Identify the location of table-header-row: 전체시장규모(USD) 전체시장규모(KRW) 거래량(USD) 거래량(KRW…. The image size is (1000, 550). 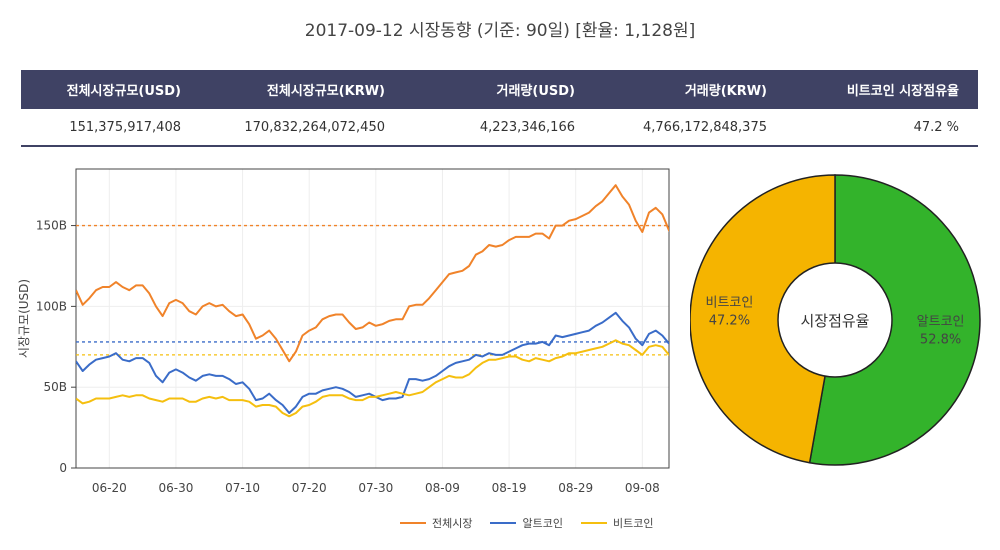
(499, 89).